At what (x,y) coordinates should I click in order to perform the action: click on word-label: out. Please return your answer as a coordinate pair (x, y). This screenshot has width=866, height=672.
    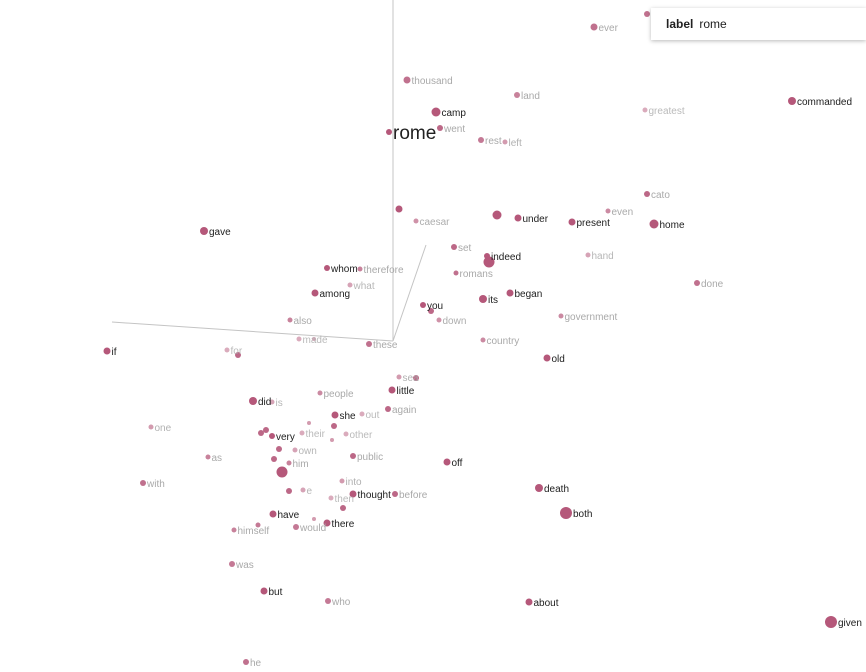
    Looking at the image, I should click on (373, 415).